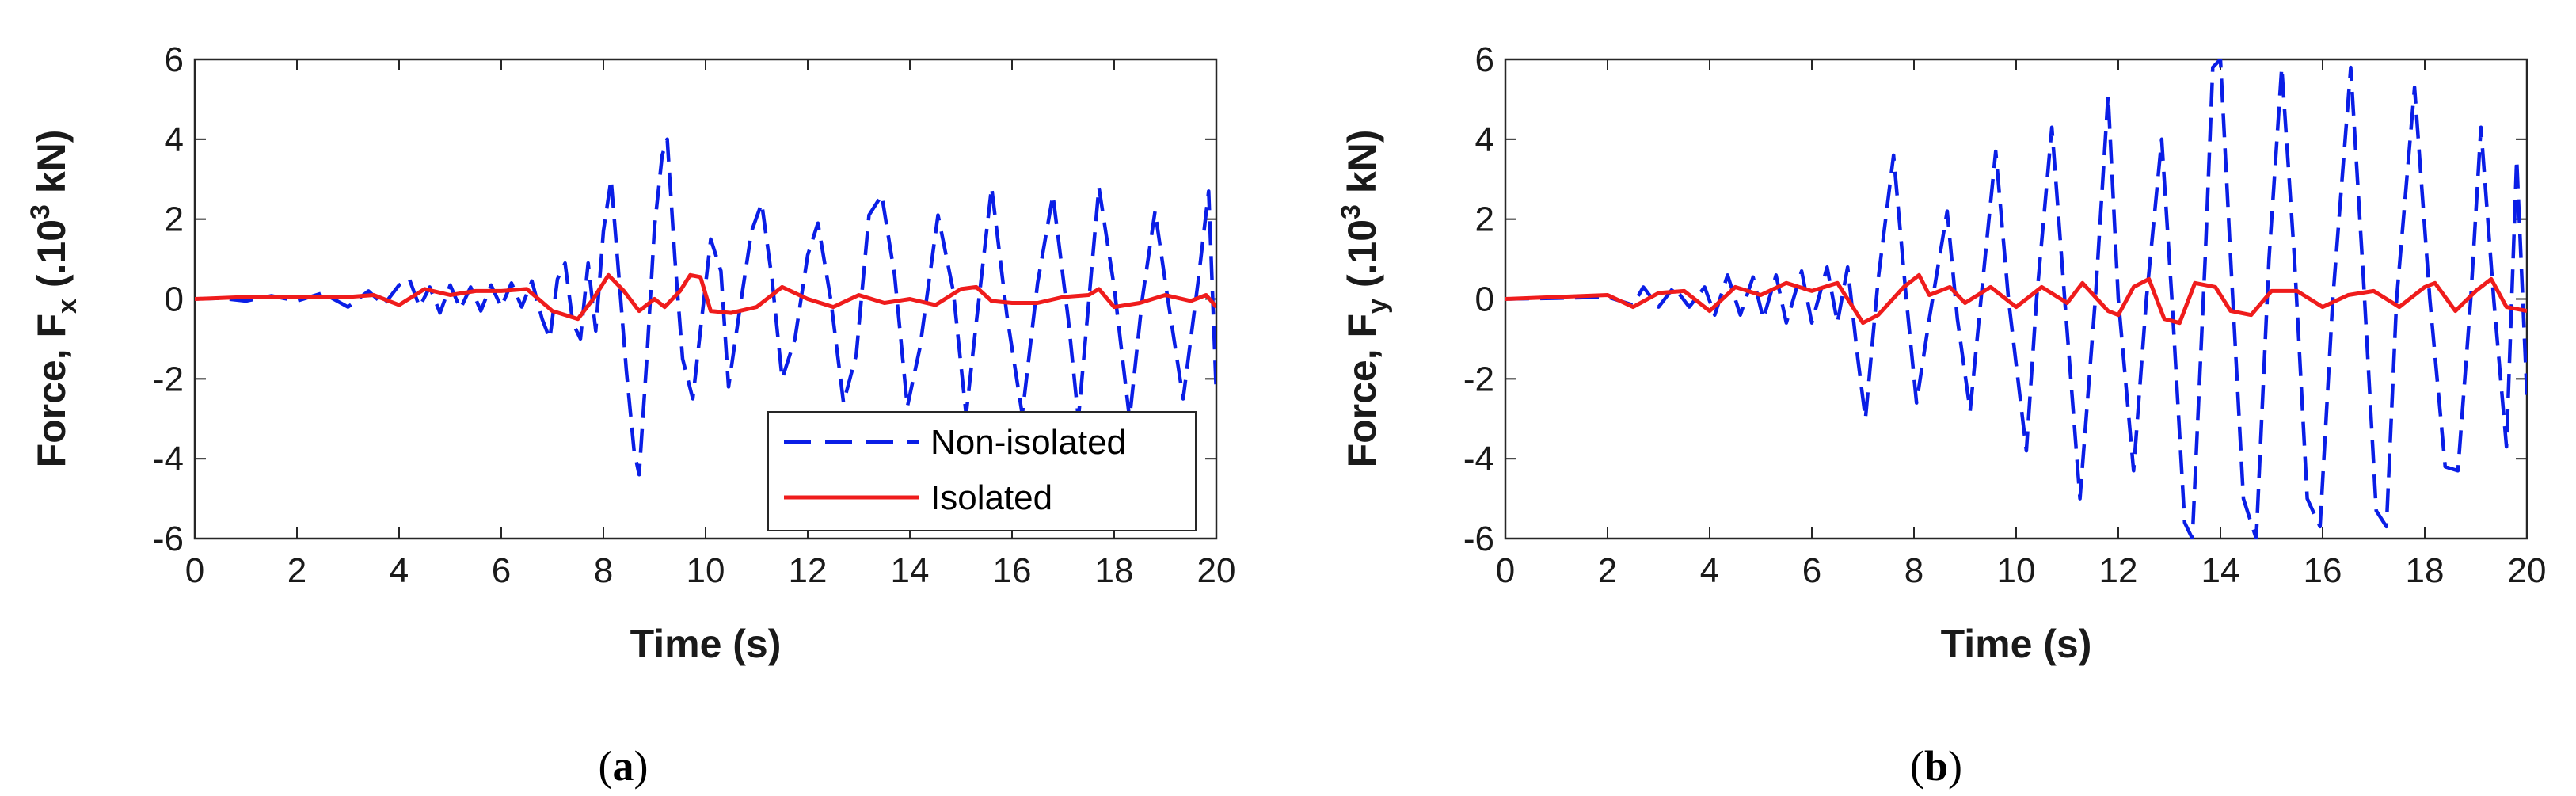 The image size is (2576, 796). What do you see at coordinates (51, 259) in the screenshot?
I see `y-axis-title-unit-open-a: (.10` at bounding box center [51, 259].